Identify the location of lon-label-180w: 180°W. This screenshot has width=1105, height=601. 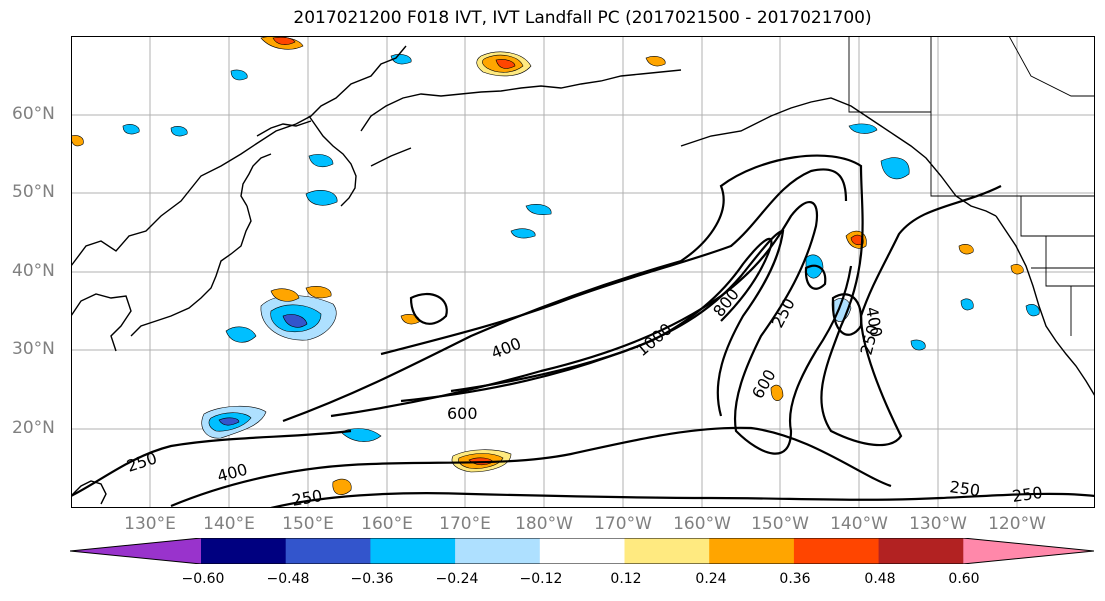
(544, 524).